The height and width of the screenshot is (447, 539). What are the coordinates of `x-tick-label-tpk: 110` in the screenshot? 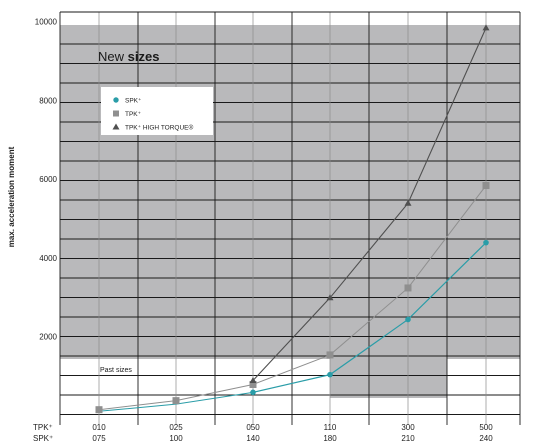 It's located at (330, 427).